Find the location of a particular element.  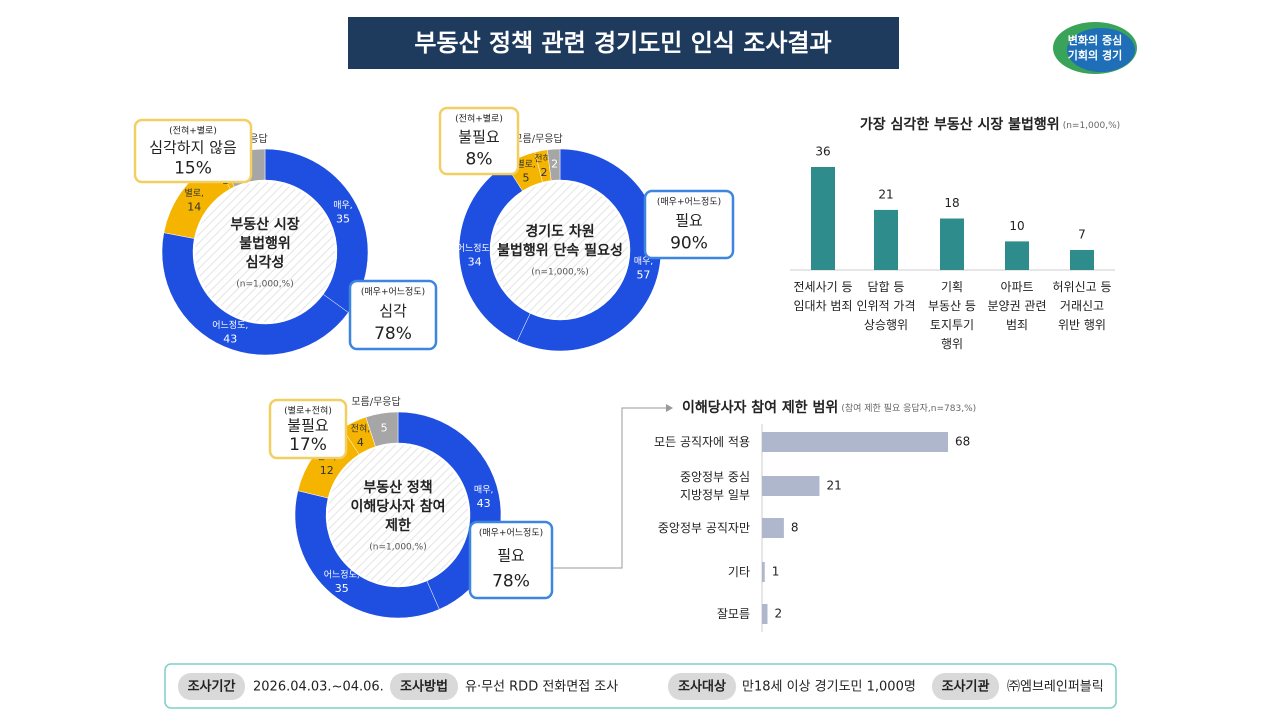

callout-label: 심각 is located at coordinates (393, 311).